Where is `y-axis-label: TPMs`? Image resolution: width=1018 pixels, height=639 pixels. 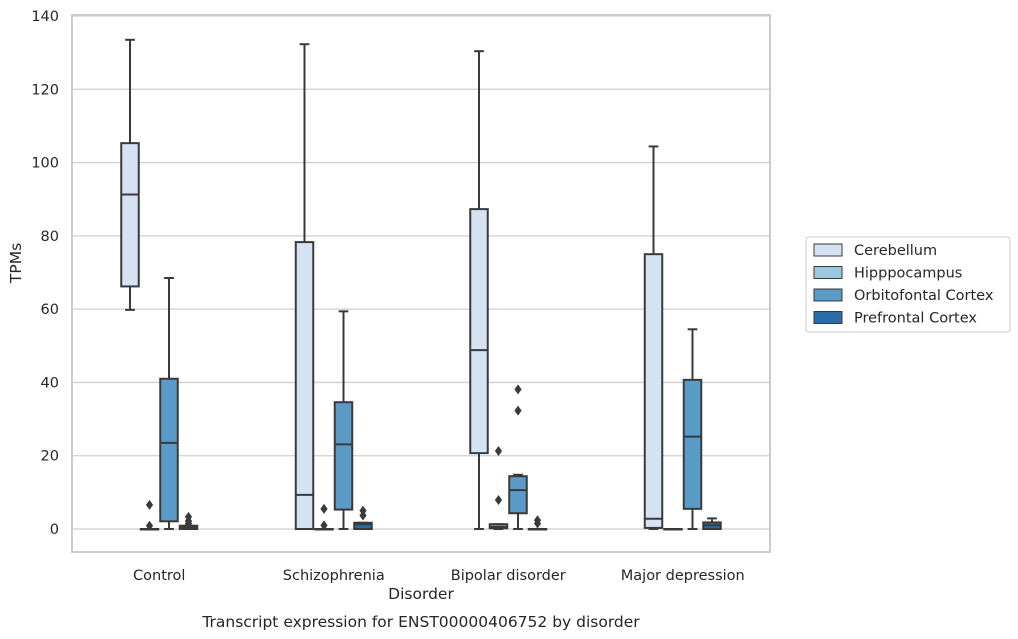
y-axis-label: TPMs is located at coordinates (16, 263).